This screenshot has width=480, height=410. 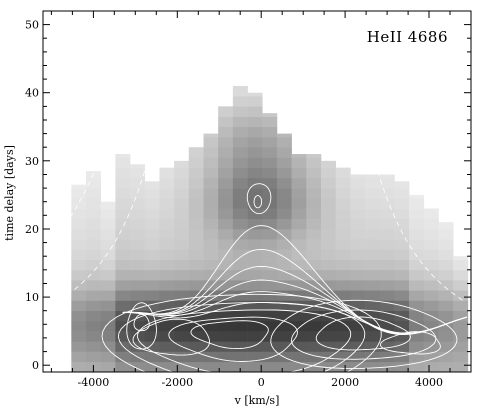 What do you see at coordinates (32, 229) in the screenshot?
I see `y-tick-label: 20` at bounding box center [32, 229].